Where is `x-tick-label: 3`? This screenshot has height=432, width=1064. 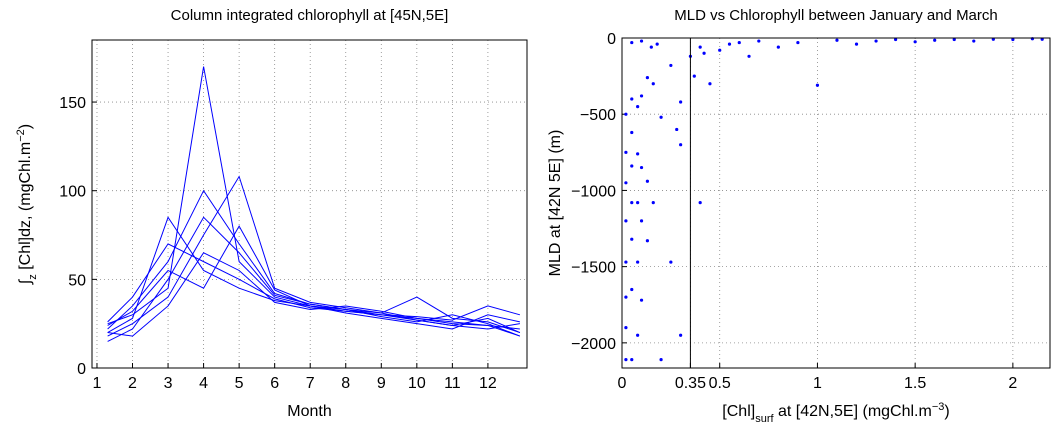 x-tick-label: 3 is located at coordinates (168, 383).